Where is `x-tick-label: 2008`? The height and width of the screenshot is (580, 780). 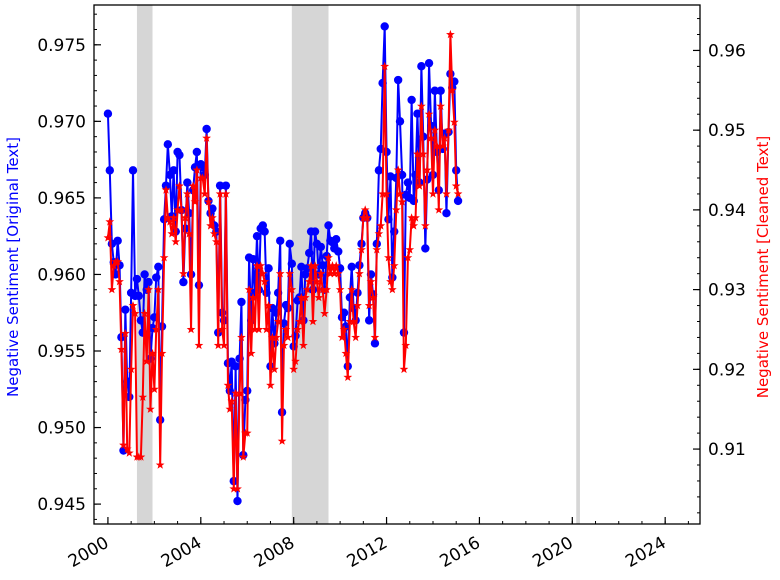
x-tick-label: 2008 is located at coordinates (274, 552).